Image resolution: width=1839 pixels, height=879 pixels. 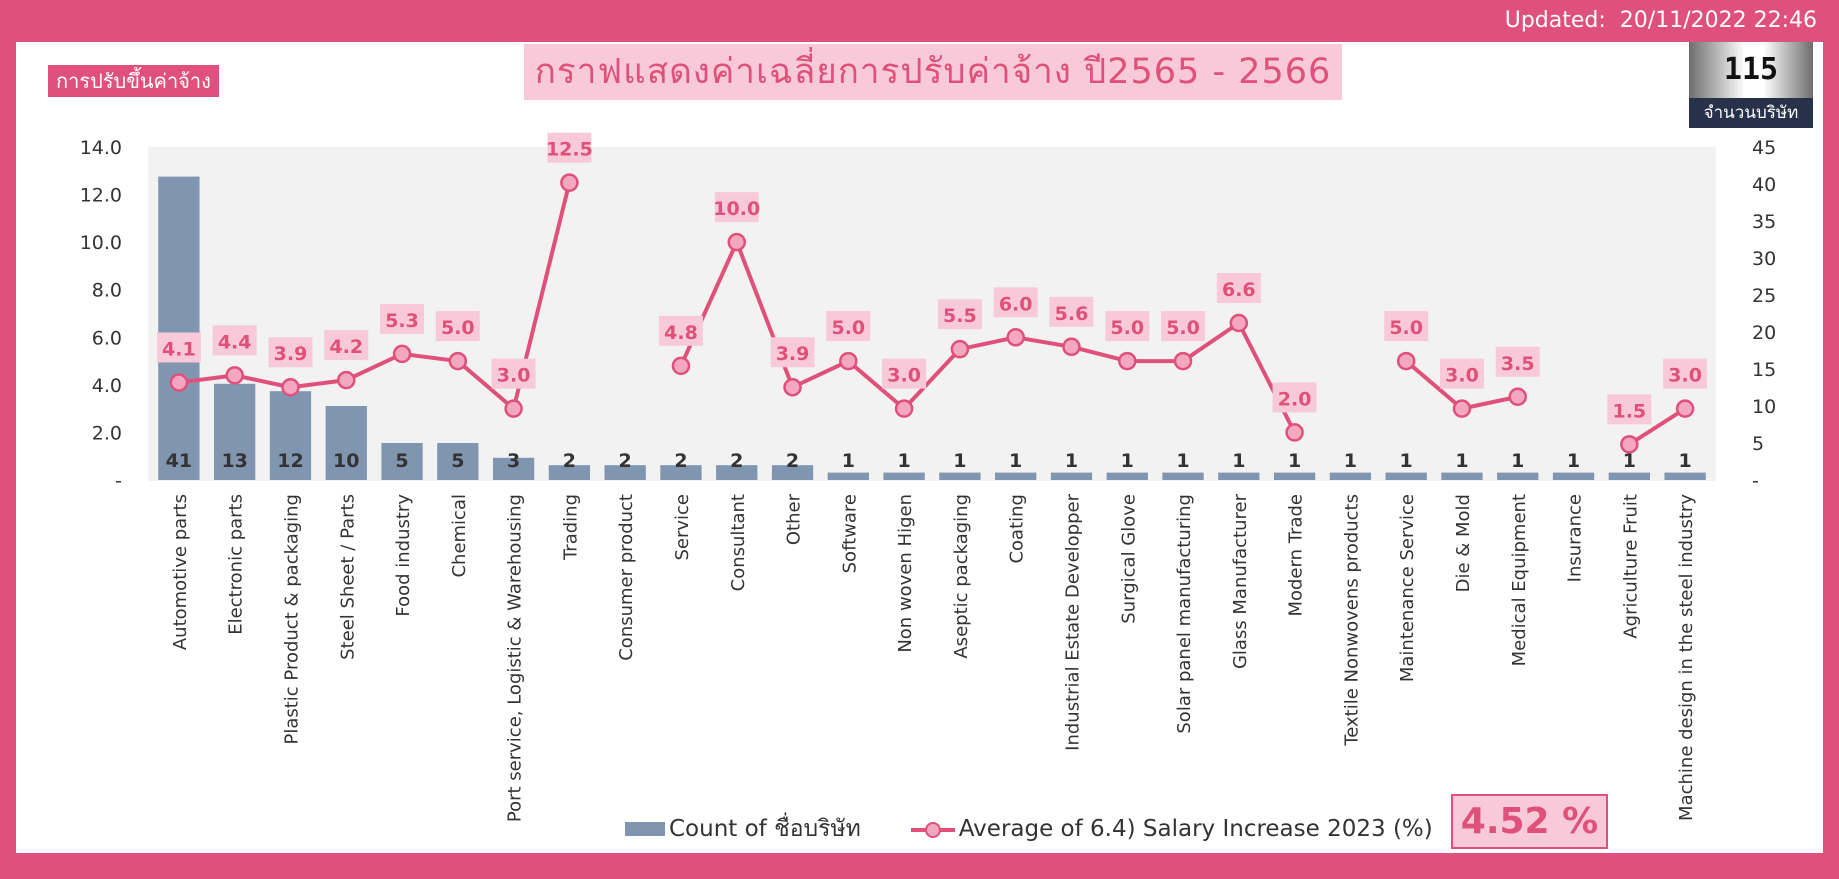 I want to click on right-tick-label: 5, so click(x=1758, y=444).